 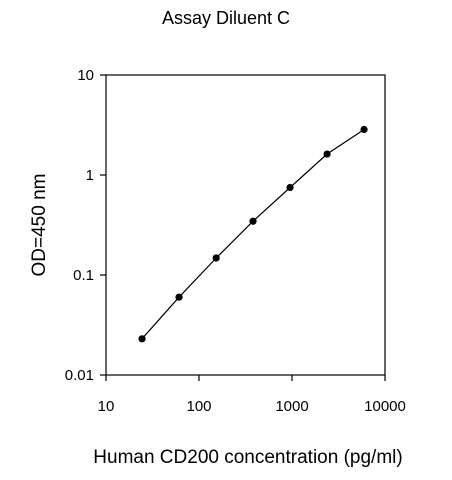 What do you see at coordinates (291, 406) in the screenshot?
I see `x-tick-label: 1000` at bounding box center [291, 406].